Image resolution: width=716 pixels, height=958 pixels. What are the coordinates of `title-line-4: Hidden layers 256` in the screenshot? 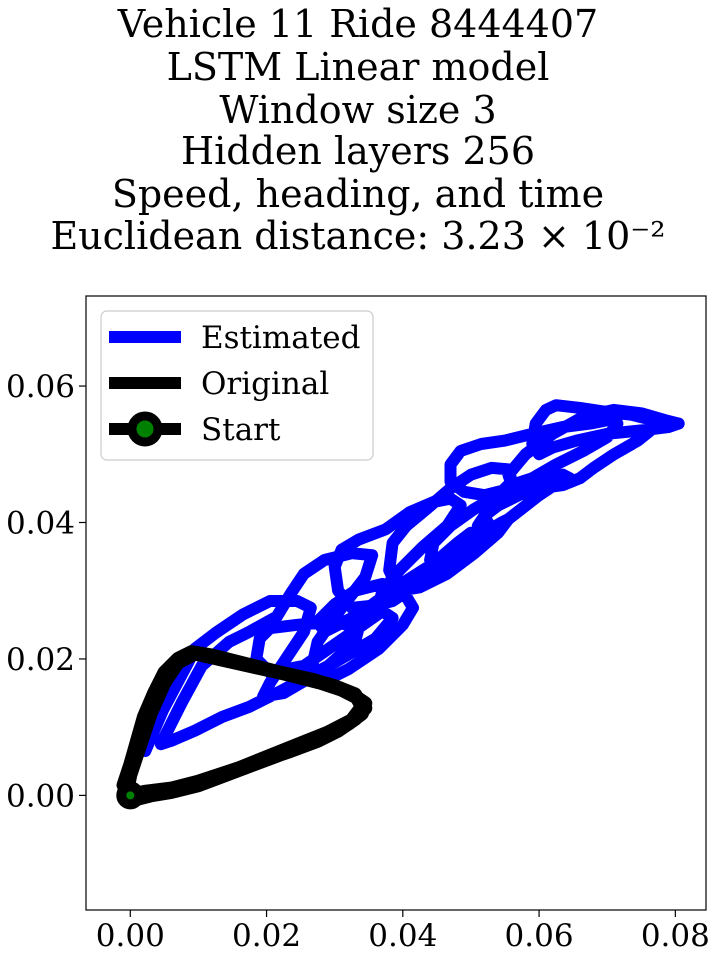 It's located at (358, 151).